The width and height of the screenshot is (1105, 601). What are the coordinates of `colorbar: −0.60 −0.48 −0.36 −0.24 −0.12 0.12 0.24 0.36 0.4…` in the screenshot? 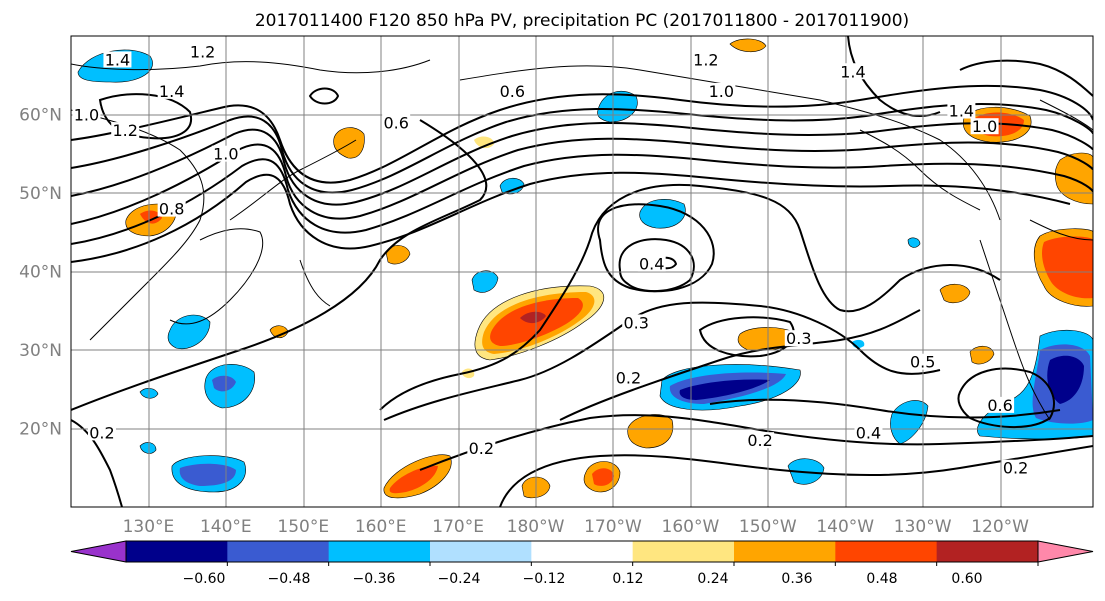 It's located at (582, 563).